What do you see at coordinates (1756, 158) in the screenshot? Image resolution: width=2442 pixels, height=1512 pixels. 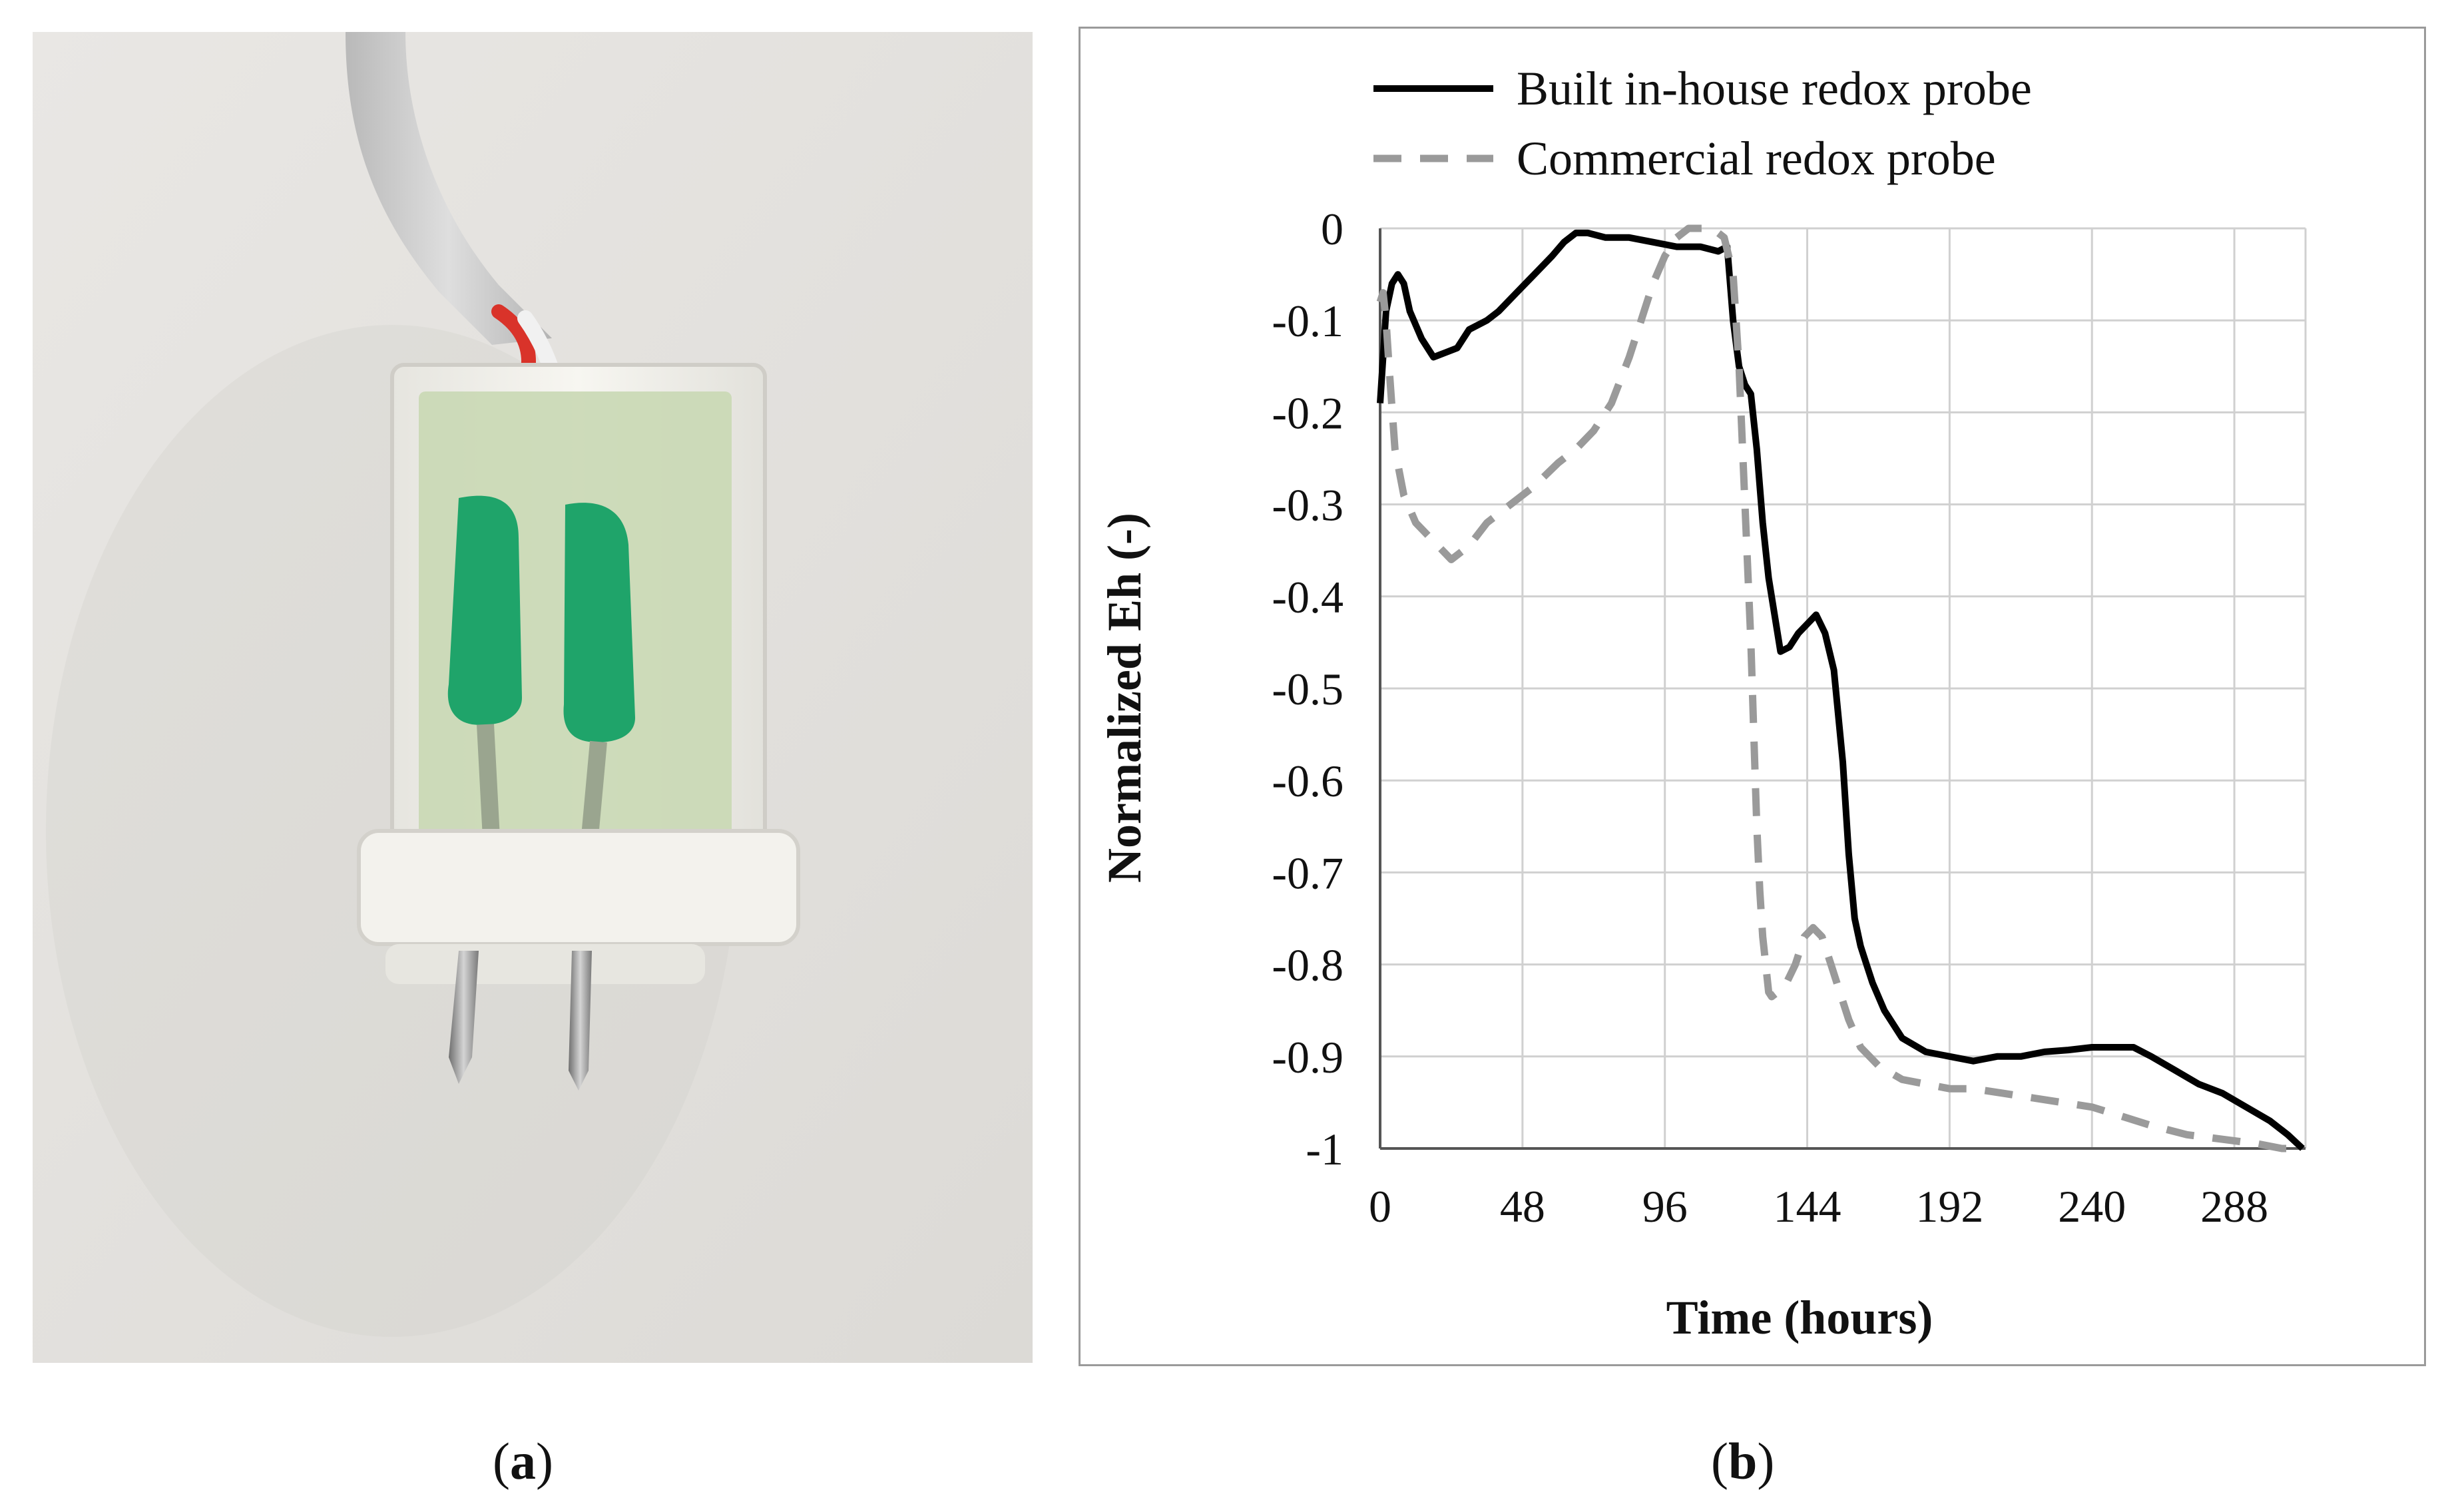 I see `legend-label-commercial: Commercial redox probe` at bounding box center [1756, 158].